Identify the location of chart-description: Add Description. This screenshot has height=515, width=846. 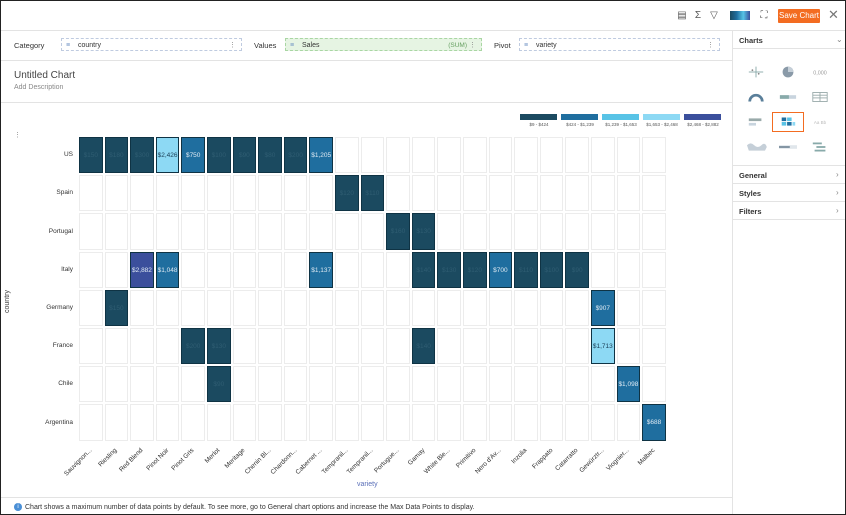
(39, 87).